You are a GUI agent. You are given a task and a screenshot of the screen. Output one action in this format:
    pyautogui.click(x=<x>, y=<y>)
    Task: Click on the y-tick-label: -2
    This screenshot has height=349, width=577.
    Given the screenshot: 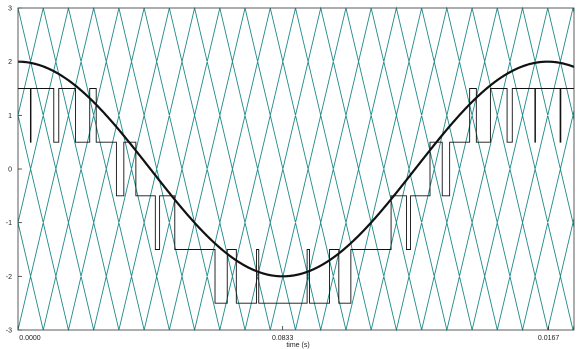 What is the action you would take?
    pyautogui.click(x=9, y=277)
    